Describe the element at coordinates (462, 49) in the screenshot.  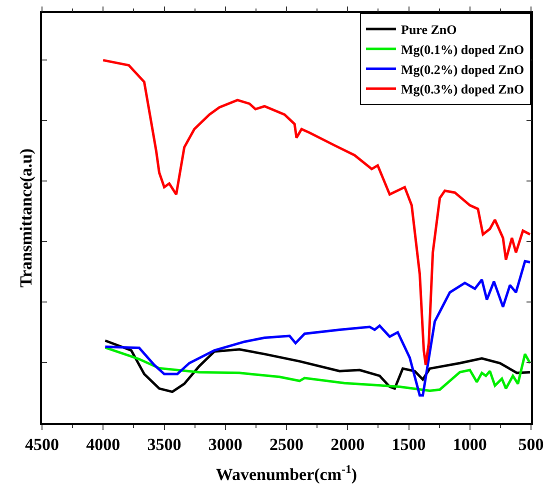
I see `legend-label: Mg(0.1%) doped ZnO` at that location.